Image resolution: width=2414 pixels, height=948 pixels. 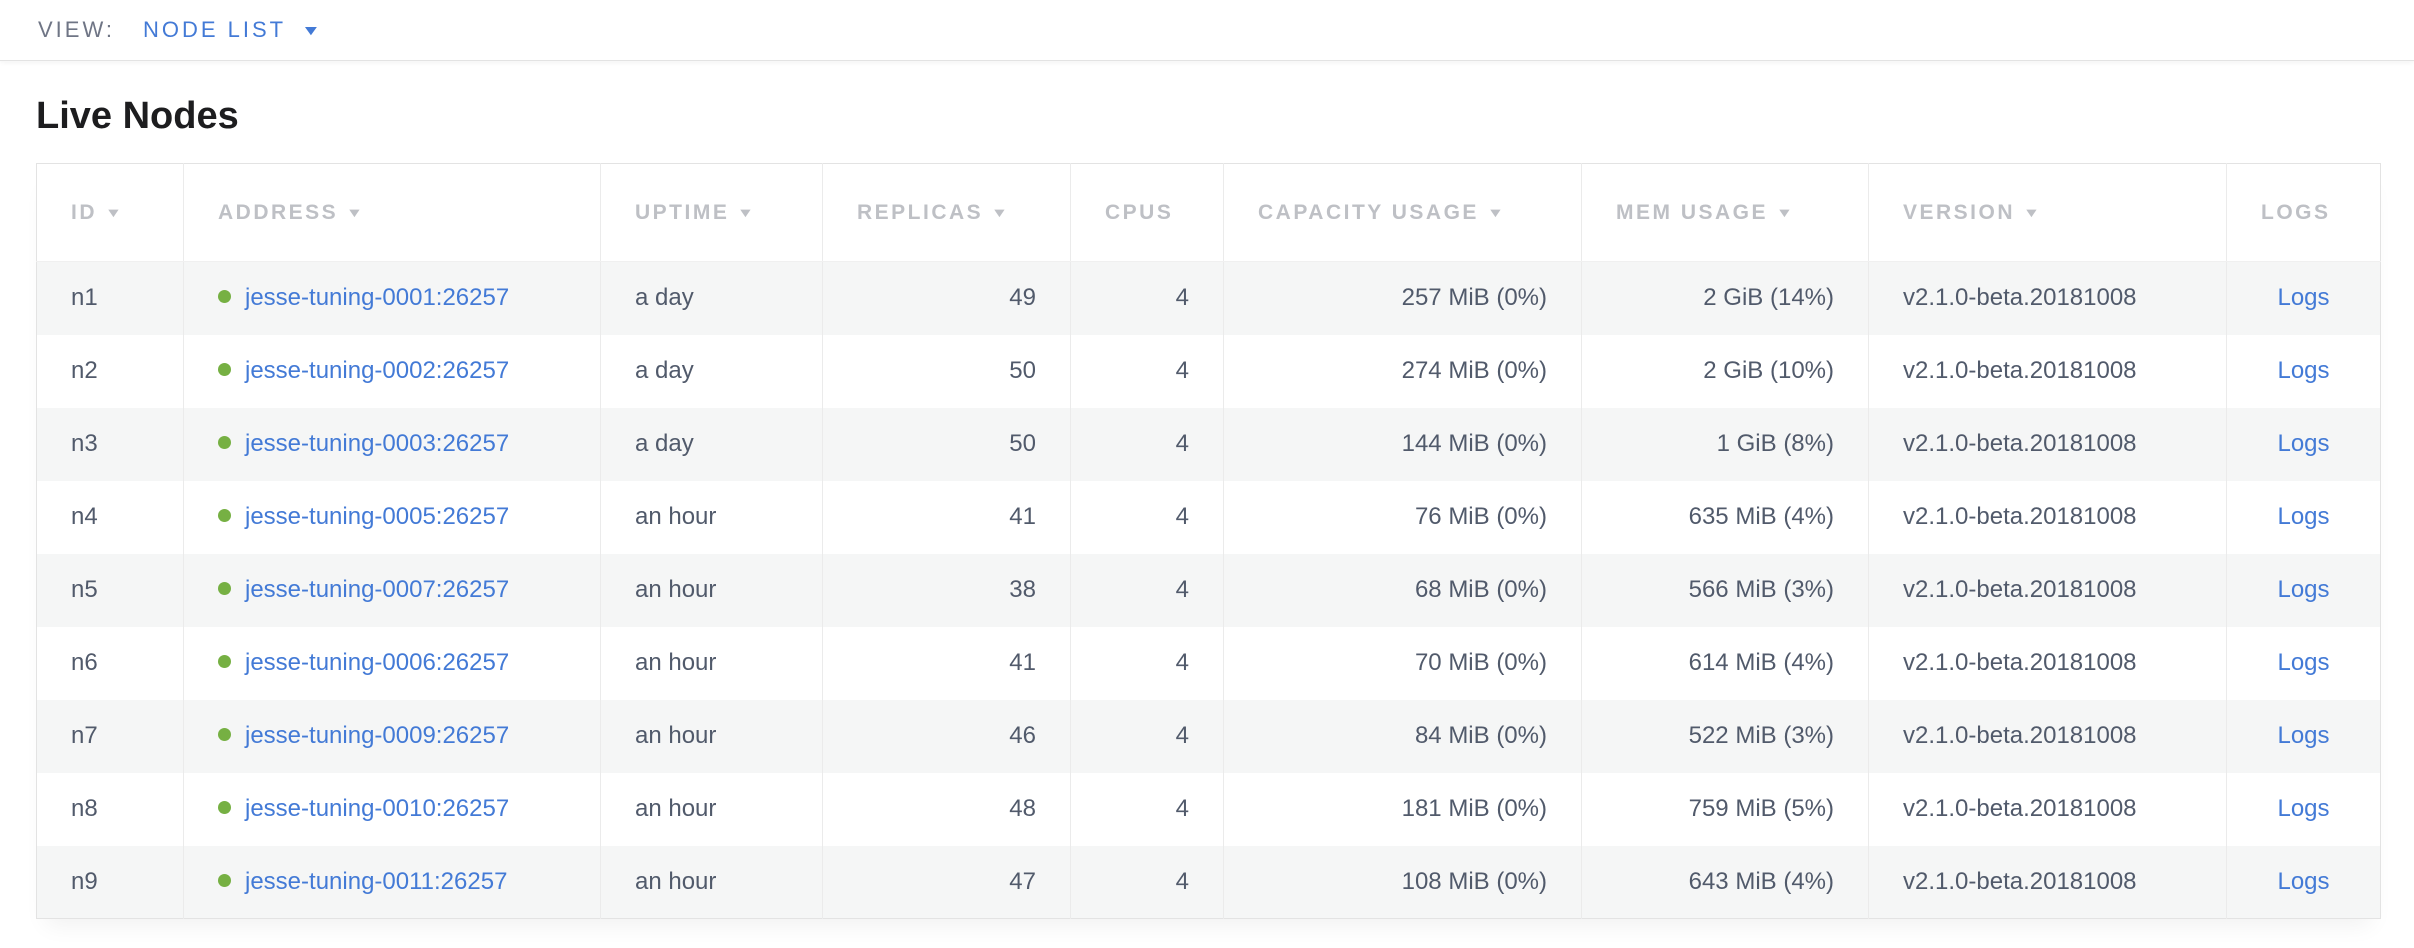 I want to click on column-header-mem_usage: MEM USAGE ▼, so click(x=1725, y=212).